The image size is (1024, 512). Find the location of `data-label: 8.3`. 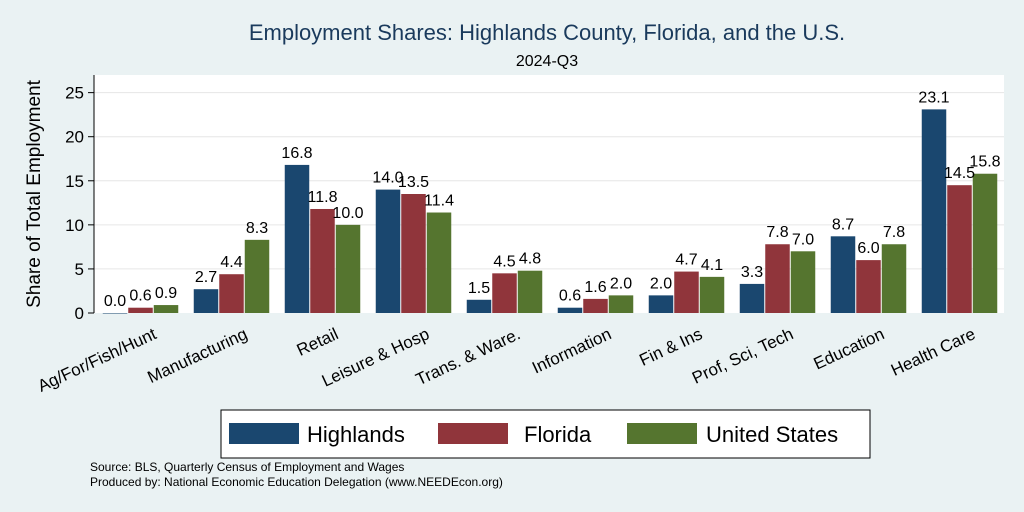

data-label: 8.3 is located at coordinates (257, 228).